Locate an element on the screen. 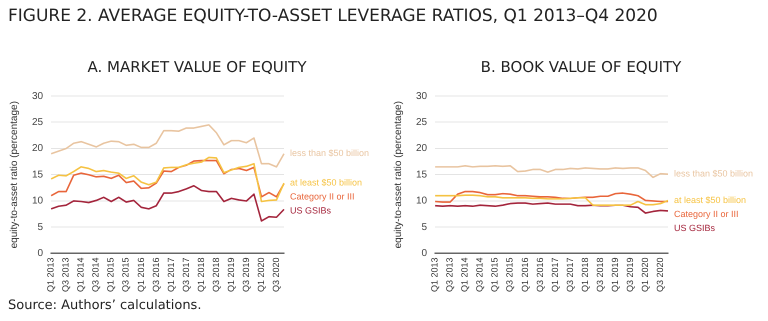  chart-title: B. BOOK VALUE OF EQUITY is located at coordinates (581, 68).